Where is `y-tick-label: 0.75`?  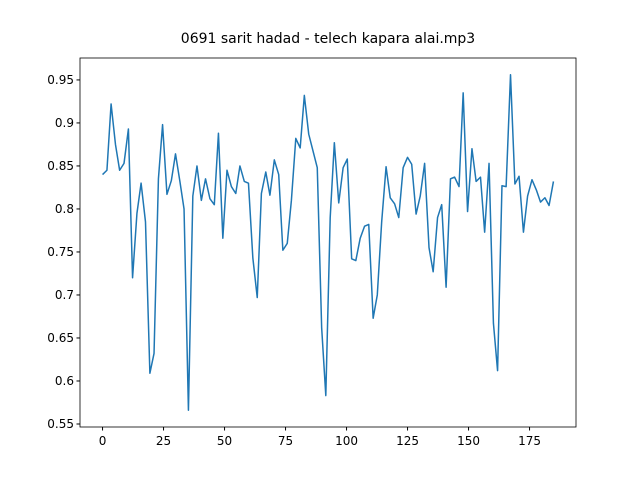
y-tick-label: 0.75 is located at coordinates (60, 252).